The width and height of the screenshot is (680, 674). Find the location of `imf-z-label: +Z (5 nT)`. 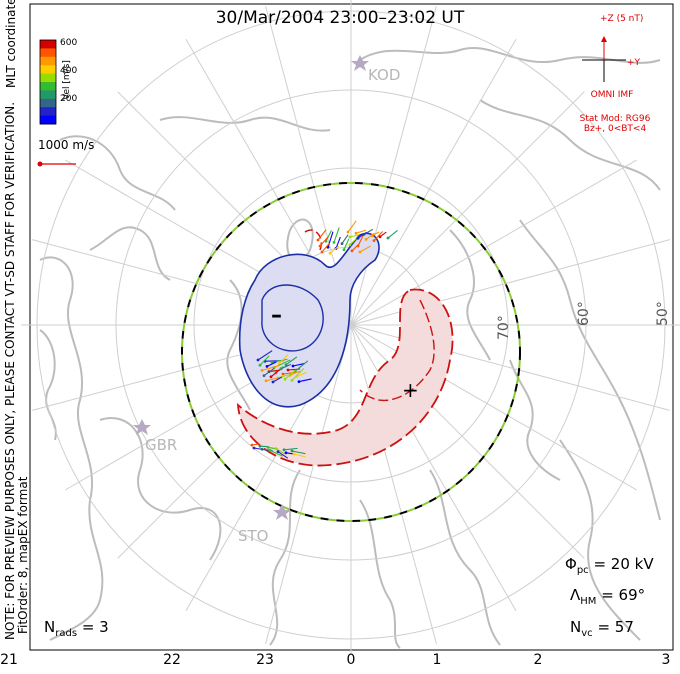

imf-z-label: +Z (5 nT) is located at coordinates (622, 19).